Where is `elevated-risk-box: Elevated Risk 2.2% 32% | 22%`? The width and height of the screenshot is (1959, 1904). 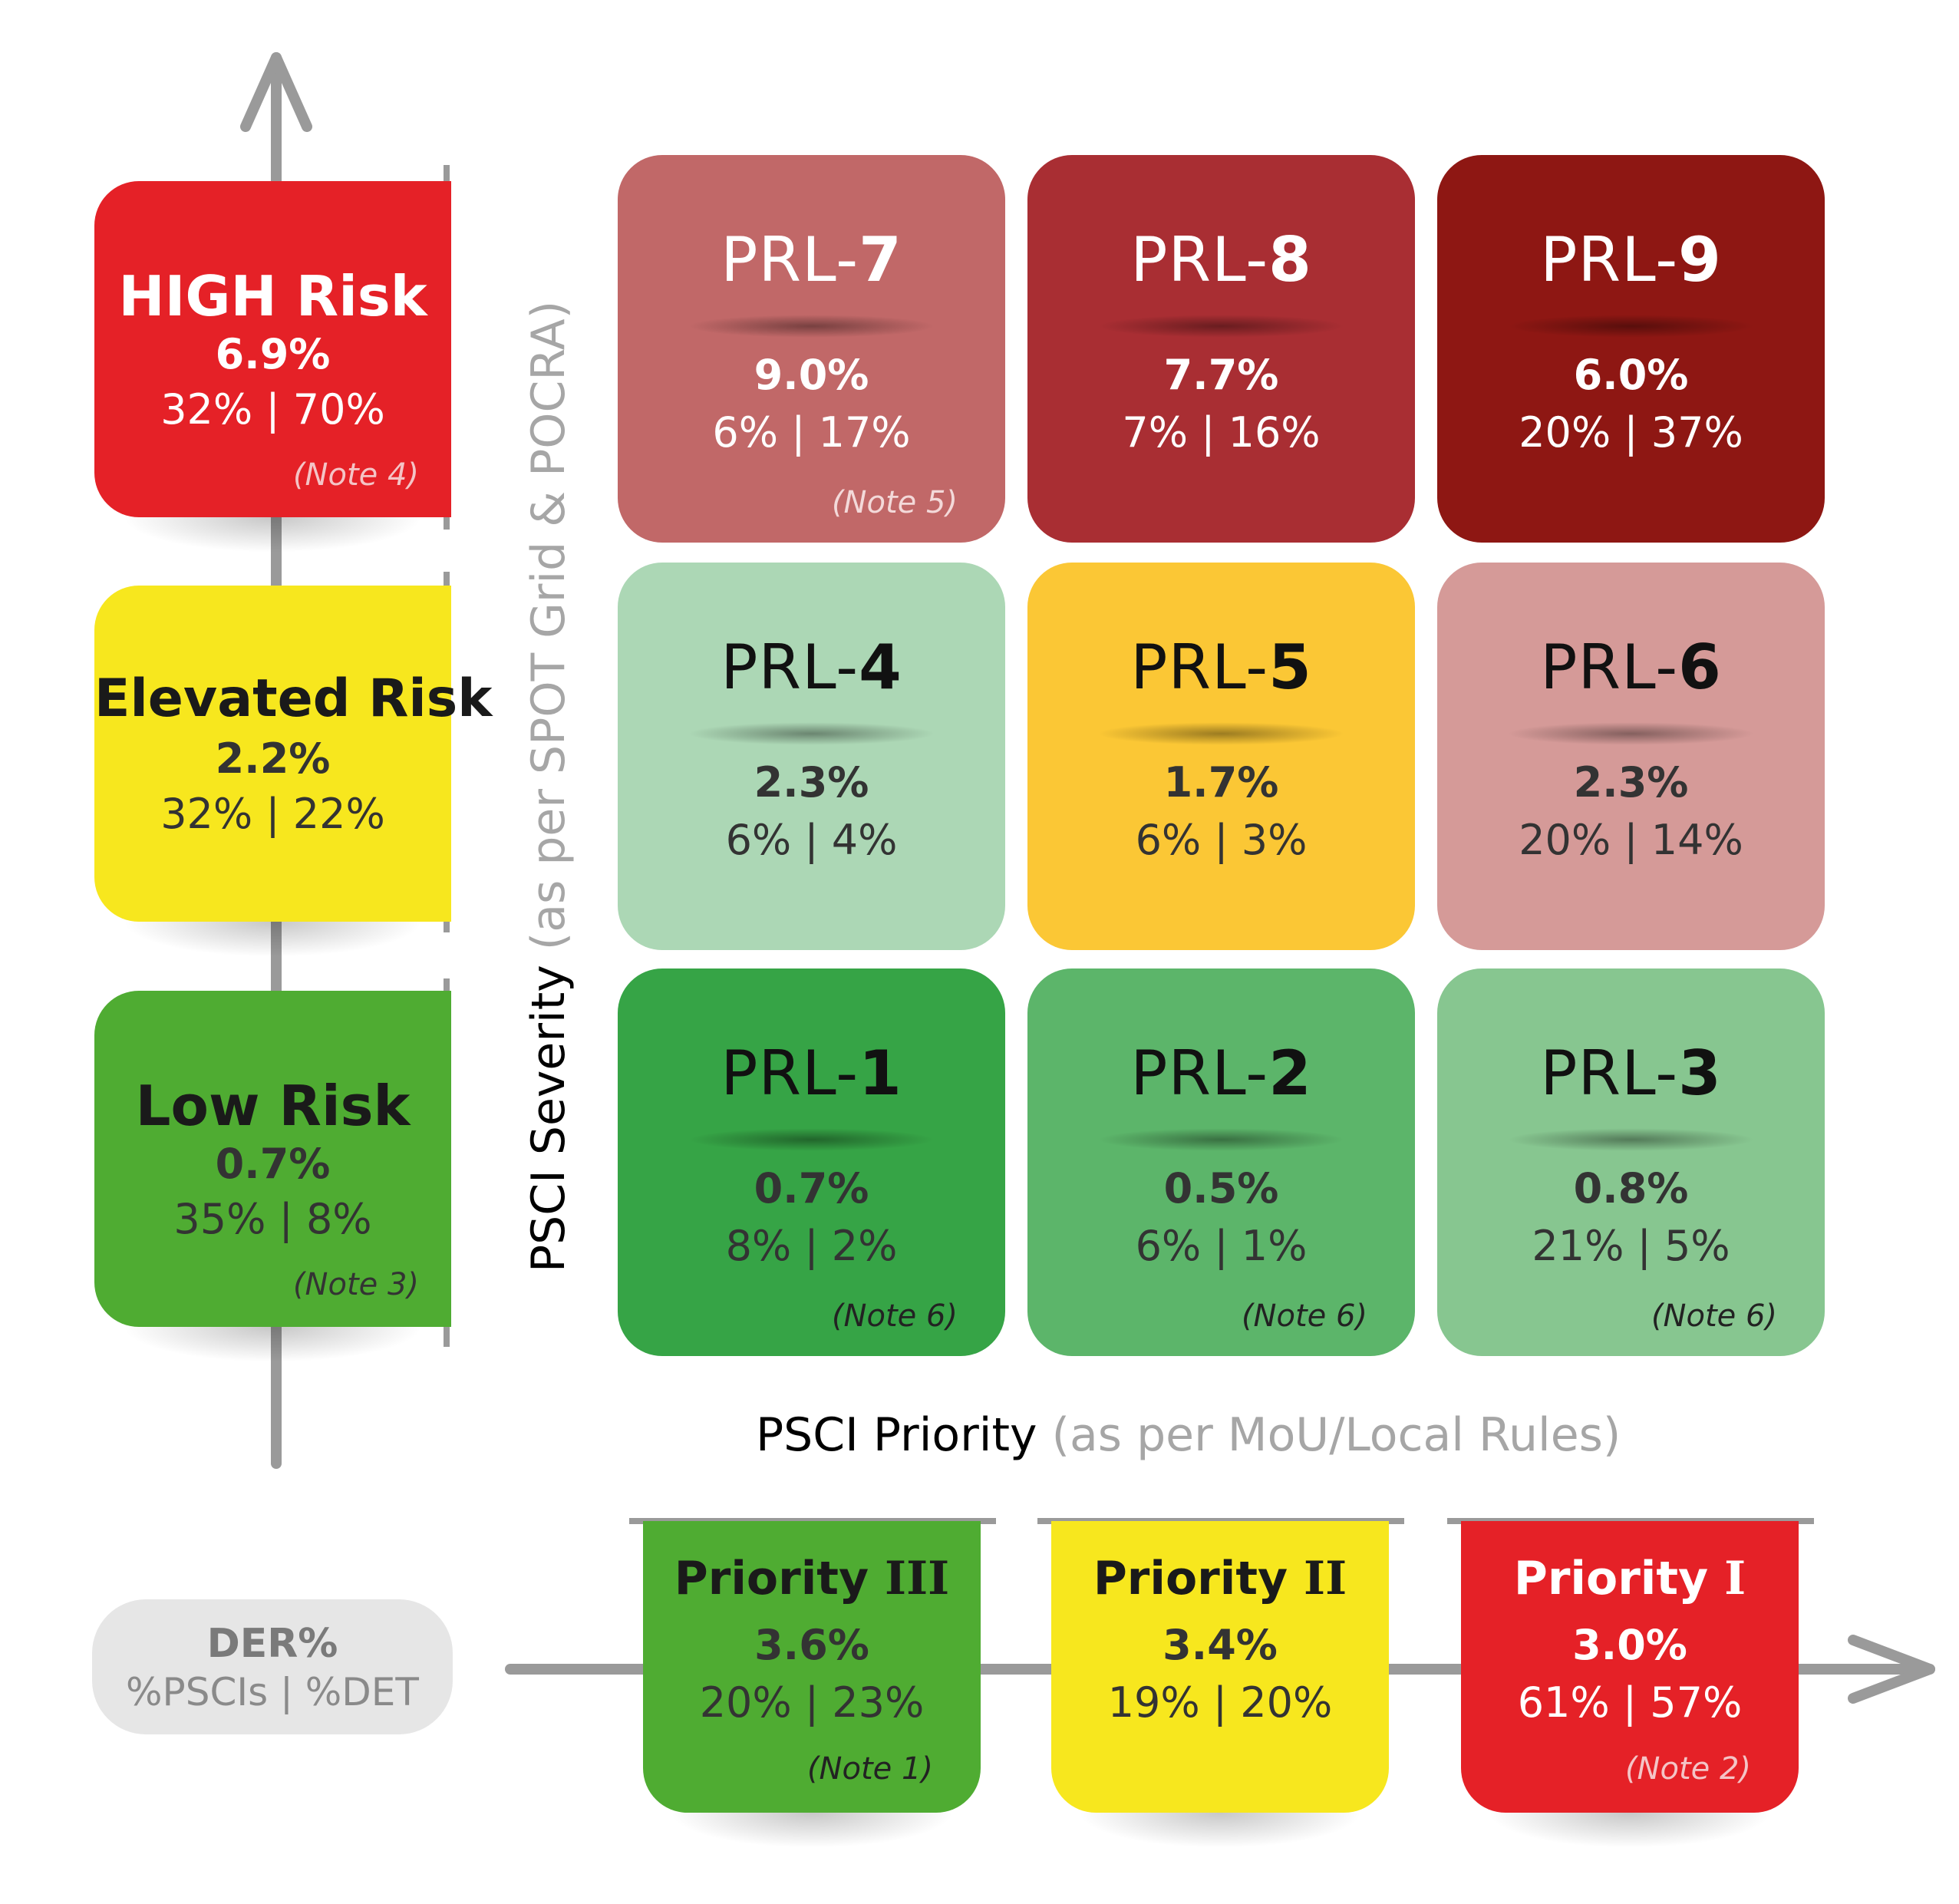 elevated-risk-box: Elevated Risk 2.2% 32% | 22% is located at coordinates (293, 771).